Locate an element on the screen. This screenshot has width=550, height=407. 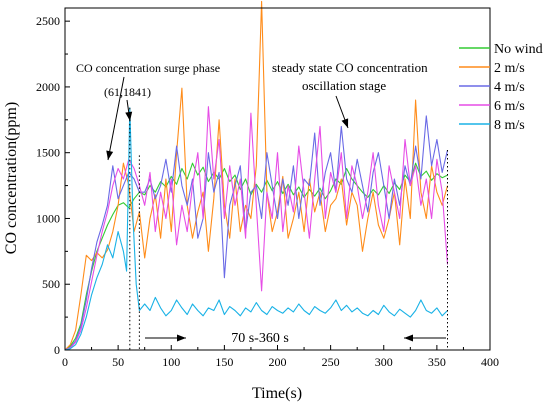
legend-label-2: 4 m/s is located at coordinates (509, 87).